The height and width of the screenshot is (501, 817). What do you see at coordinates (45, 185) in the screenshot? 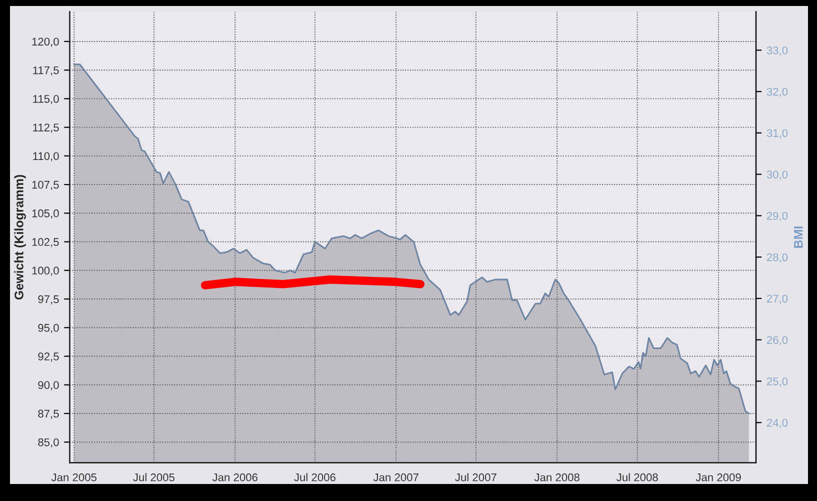
I see `y-tick-label: 107,5` at bounding box center [45, 185].